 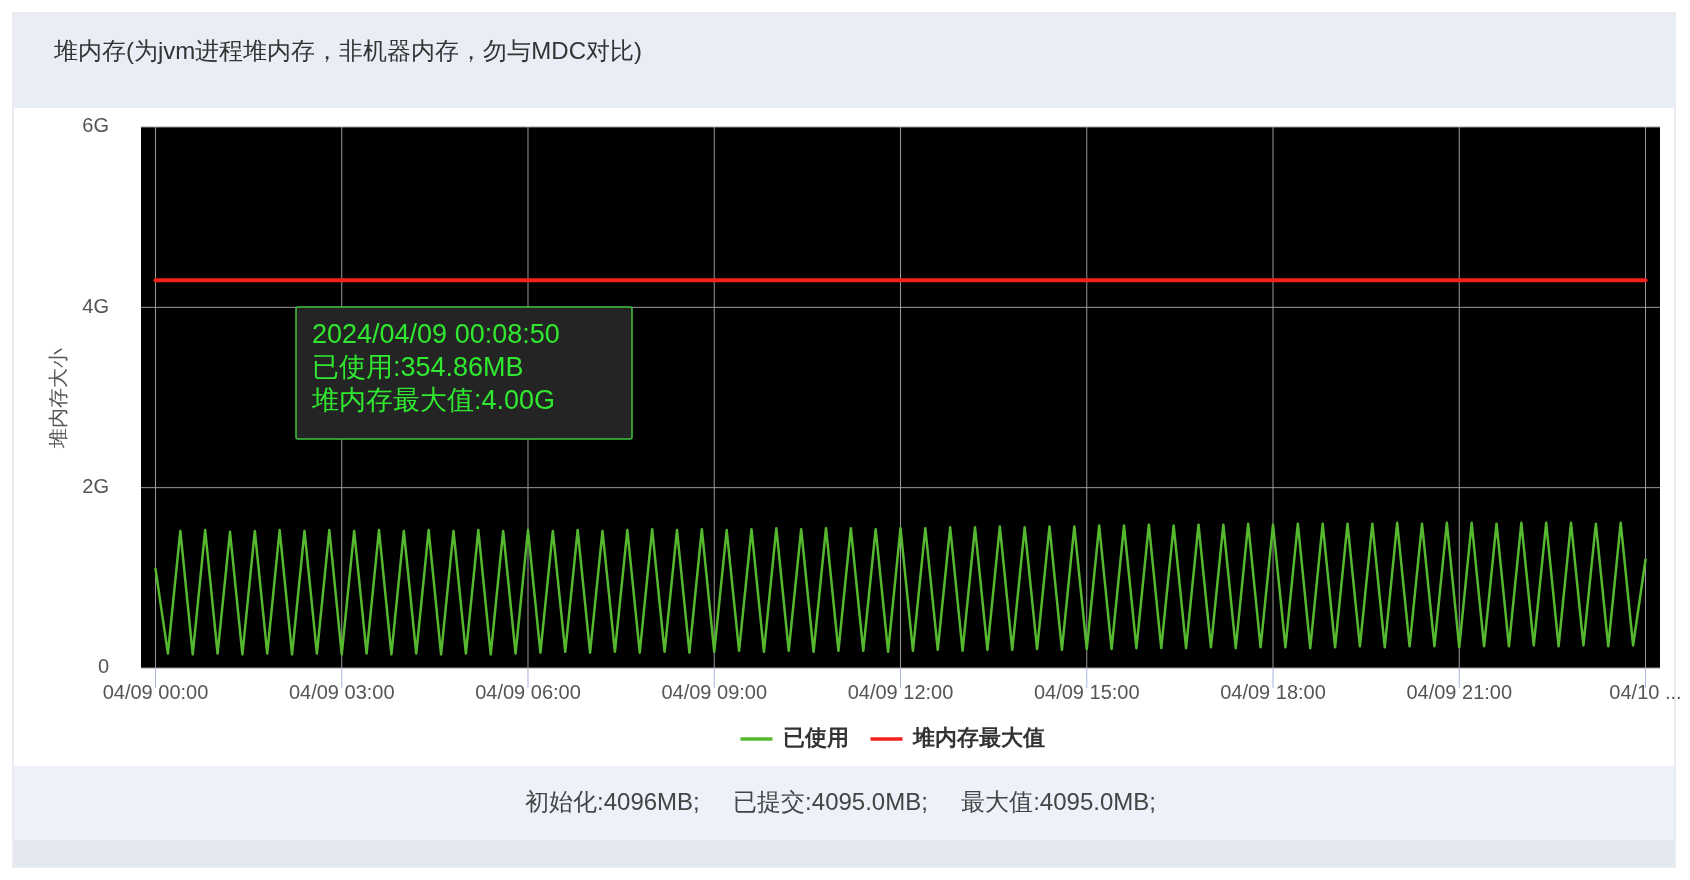 I want to click on y-tick-label: 0, so click(x=103, y=666).